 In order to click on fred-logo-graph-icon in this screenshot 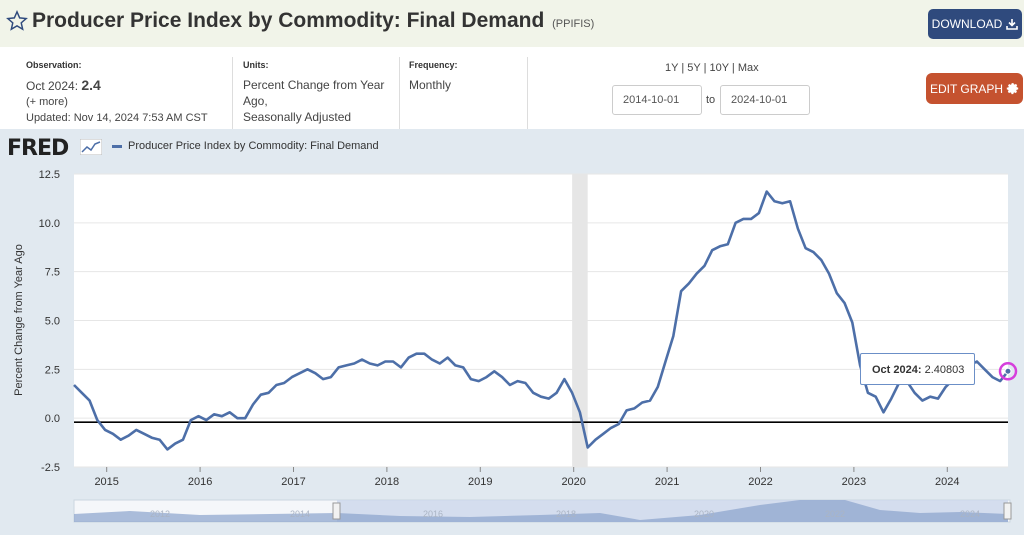, I will do `click(91, 147)`.